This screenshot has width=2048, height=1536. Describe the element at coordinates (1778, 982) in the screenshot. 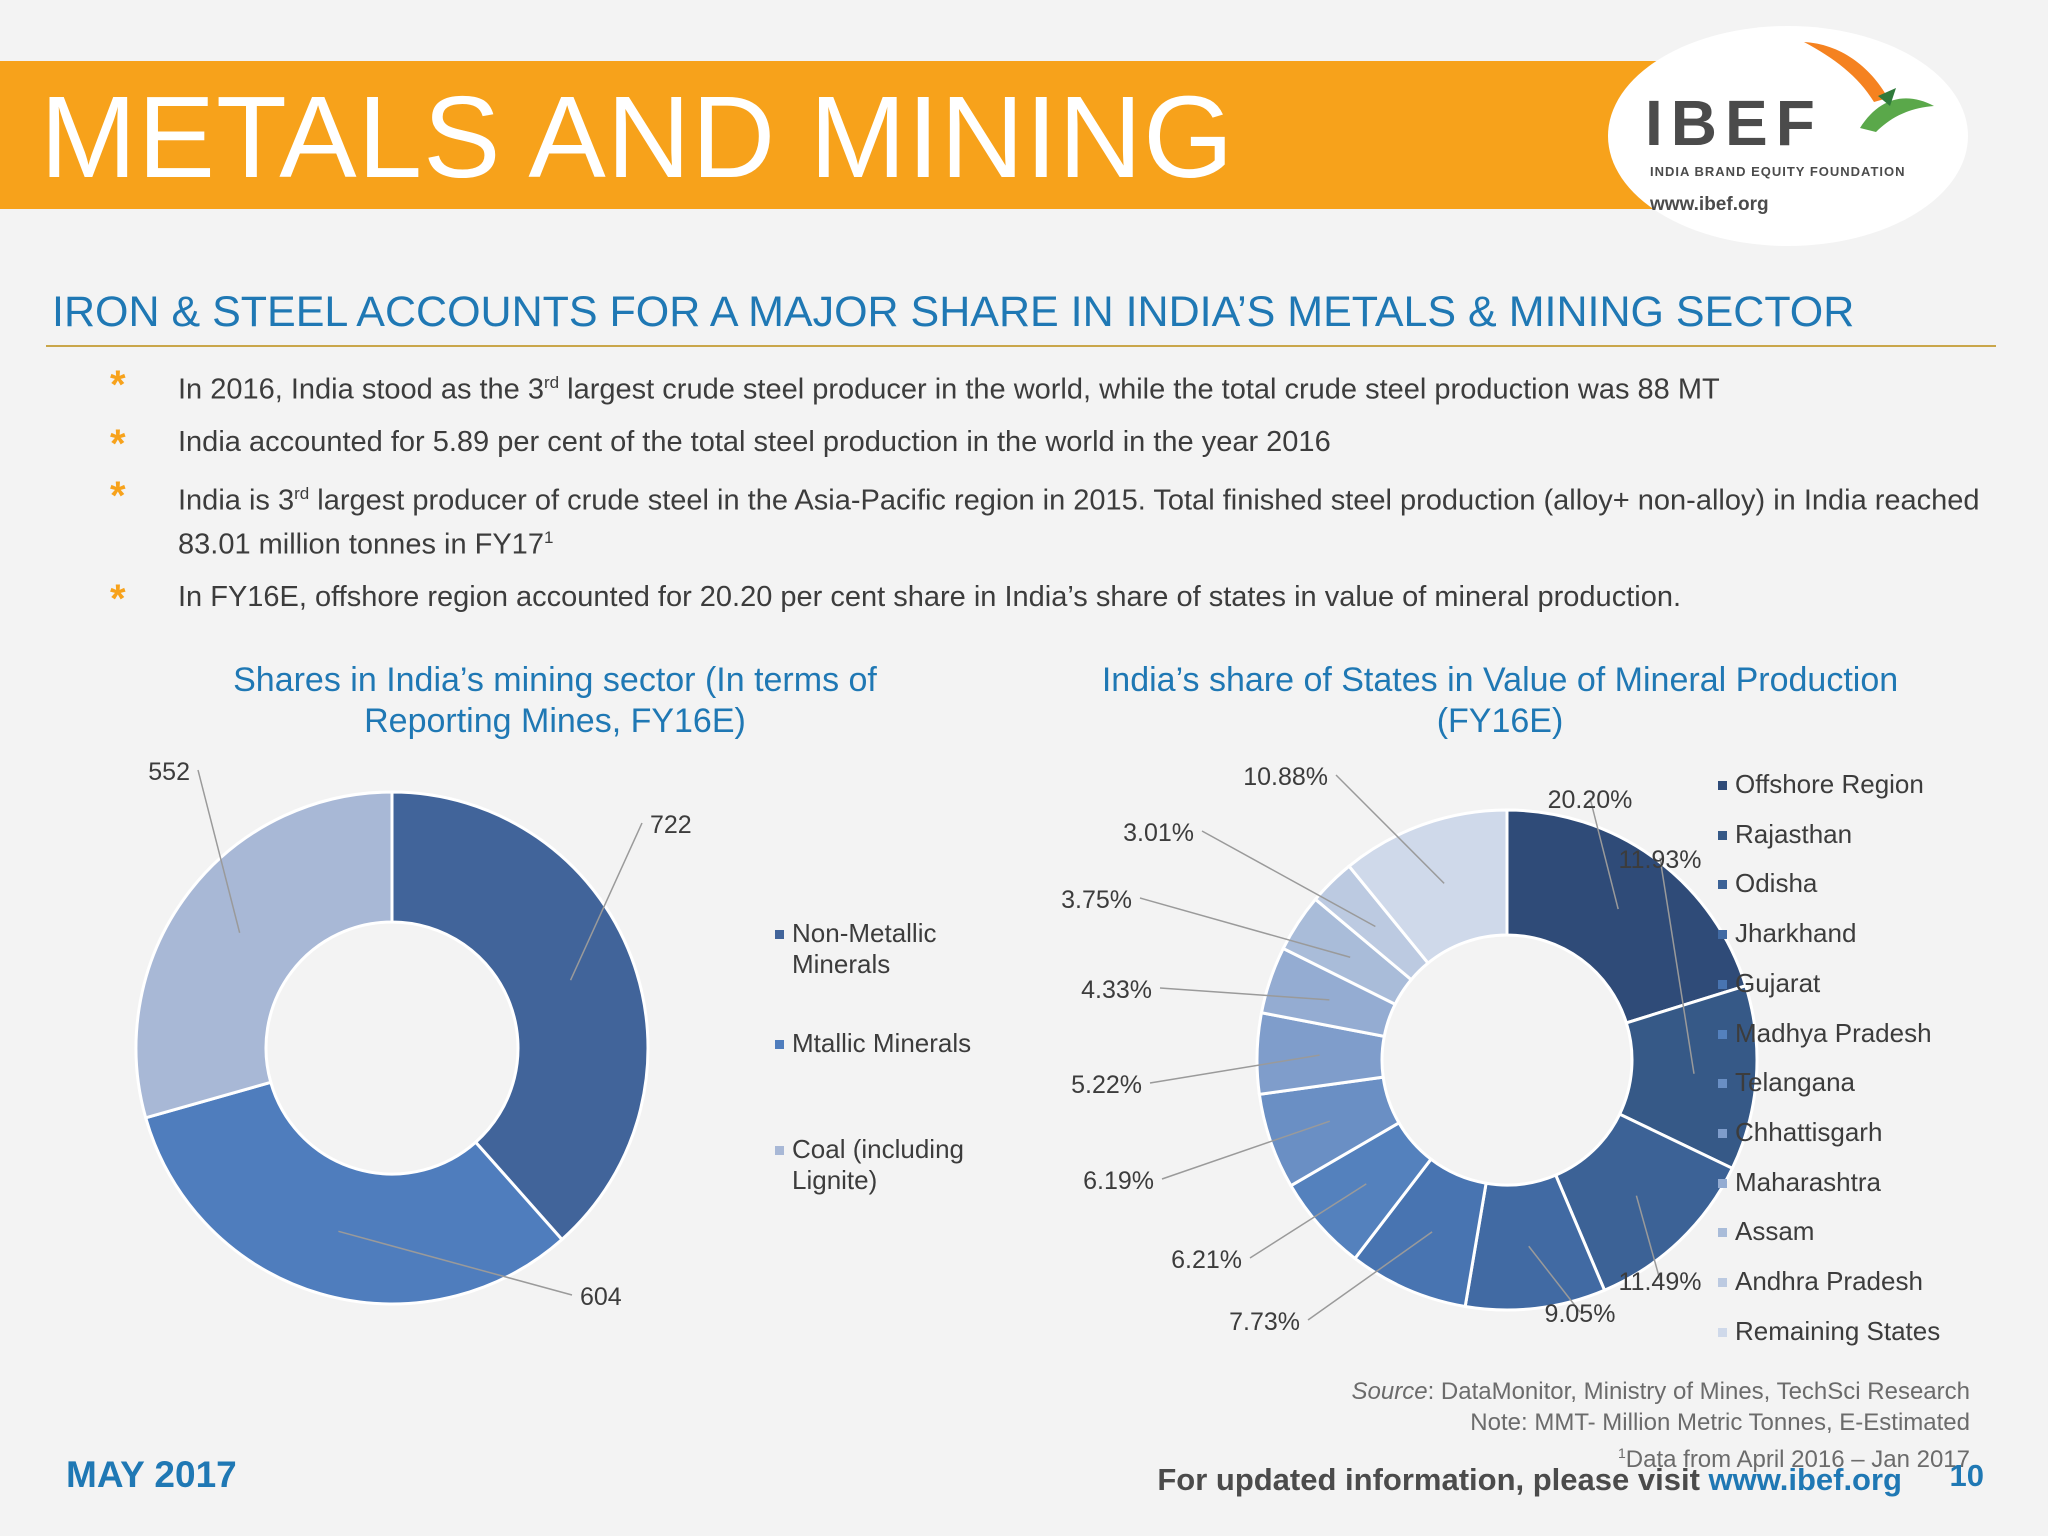

I see `legend-label: Gujarat` at that location.